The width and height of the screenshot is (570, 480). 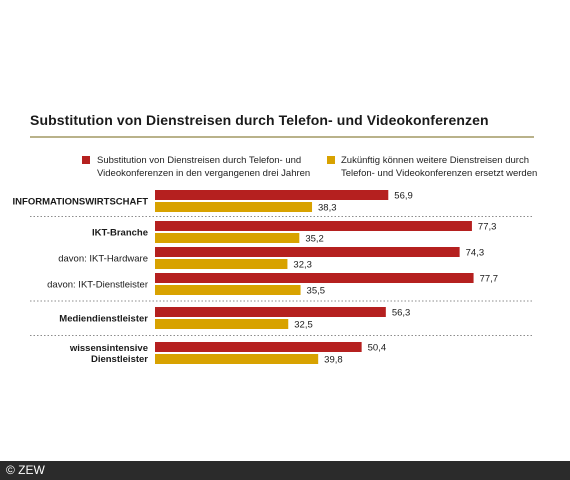 I want to click on data-label: 32,5, so click(x=303, y=325).